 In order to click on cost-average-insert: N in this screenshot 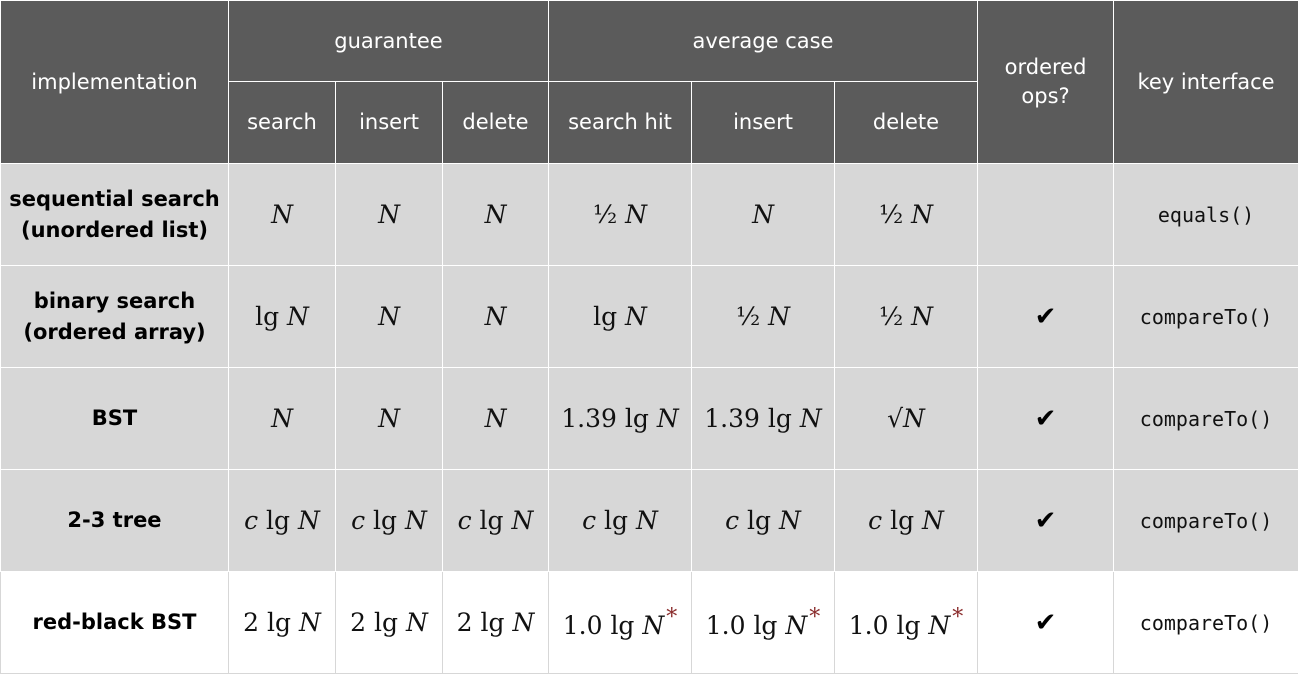, I will do `click(763, 215)`.